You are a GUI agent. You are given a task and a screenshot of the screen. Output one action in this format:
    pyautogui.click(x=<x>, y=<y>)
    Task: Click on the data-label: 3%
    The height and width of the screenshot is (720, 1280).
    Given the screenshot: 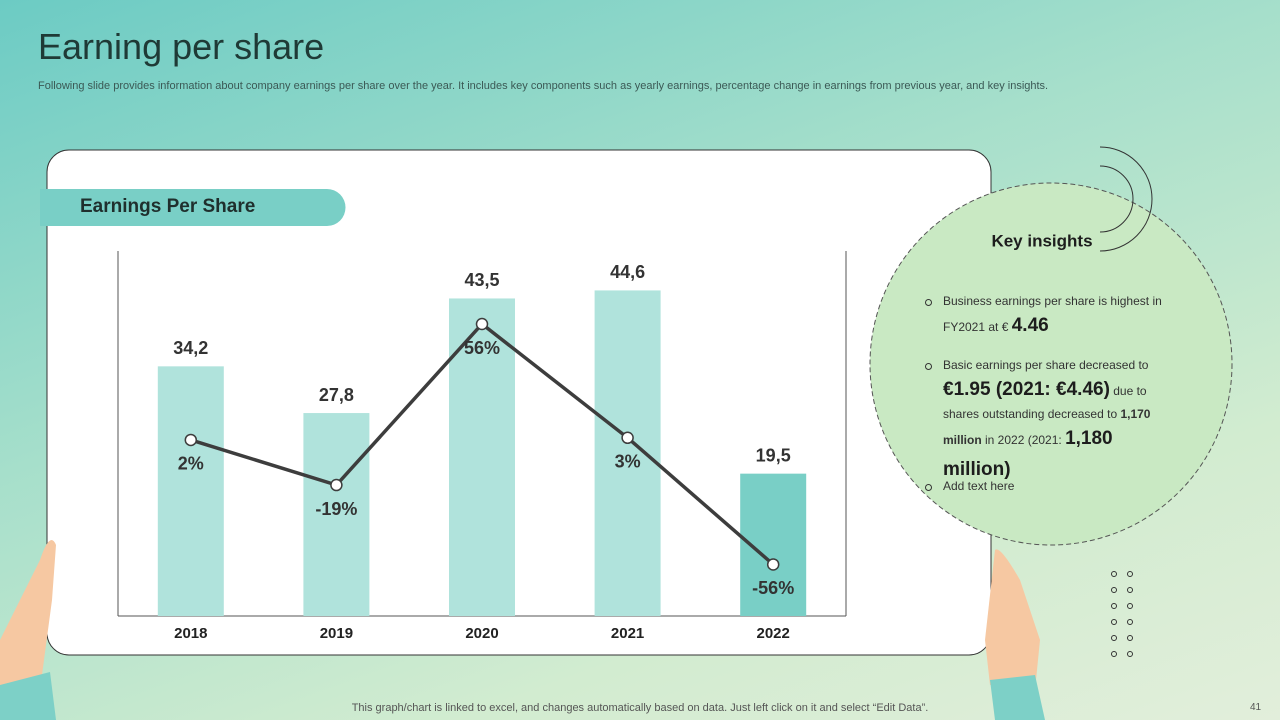 What is the action you would take?
    pyautogui.click(x=628, y=462)
    